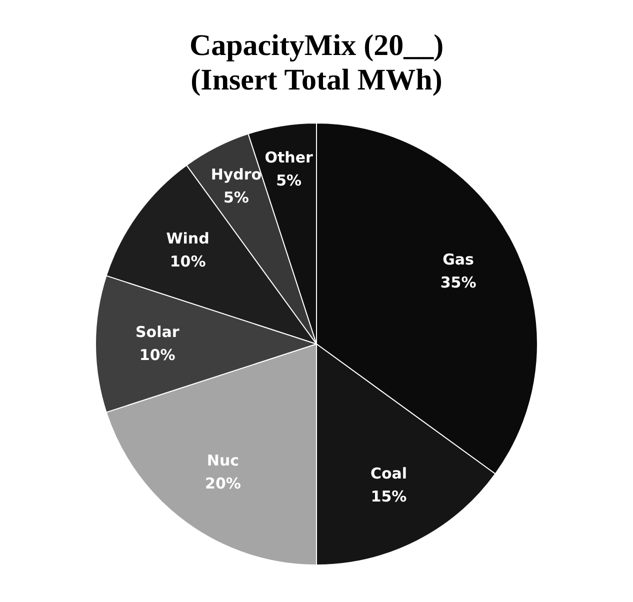  I want to click on slice-label: Hydro, so click(236, 174).